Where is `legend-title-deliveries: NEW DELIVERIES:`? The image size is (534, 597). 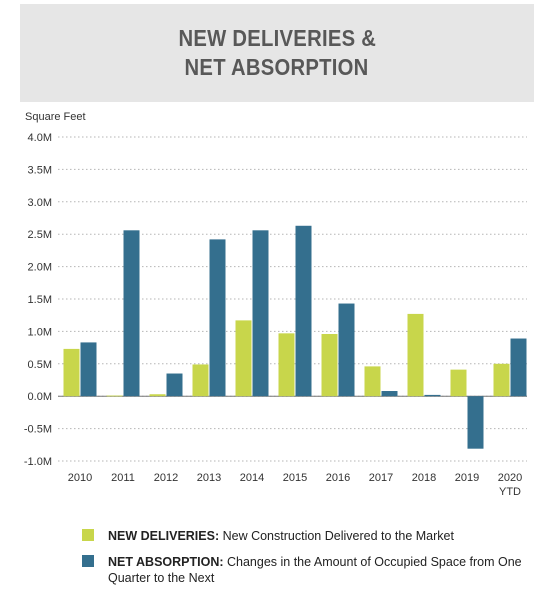 legend-title-deliveries: NEW DELIVERIES: is located at coordinates (165, 536).